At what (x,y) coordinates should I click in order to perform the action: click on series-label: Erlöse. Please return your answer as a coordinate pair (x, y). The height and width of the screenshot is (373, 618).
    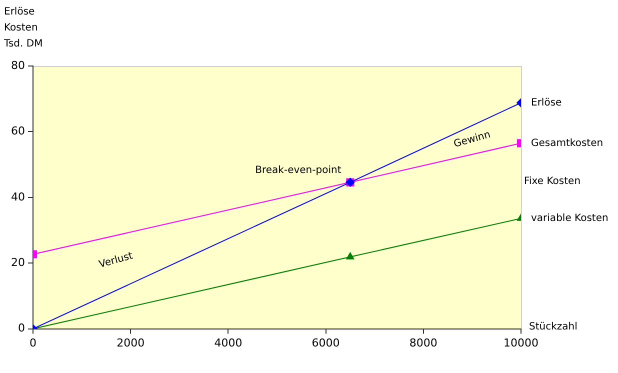
    Looking at the image, I should click on (546, 102).